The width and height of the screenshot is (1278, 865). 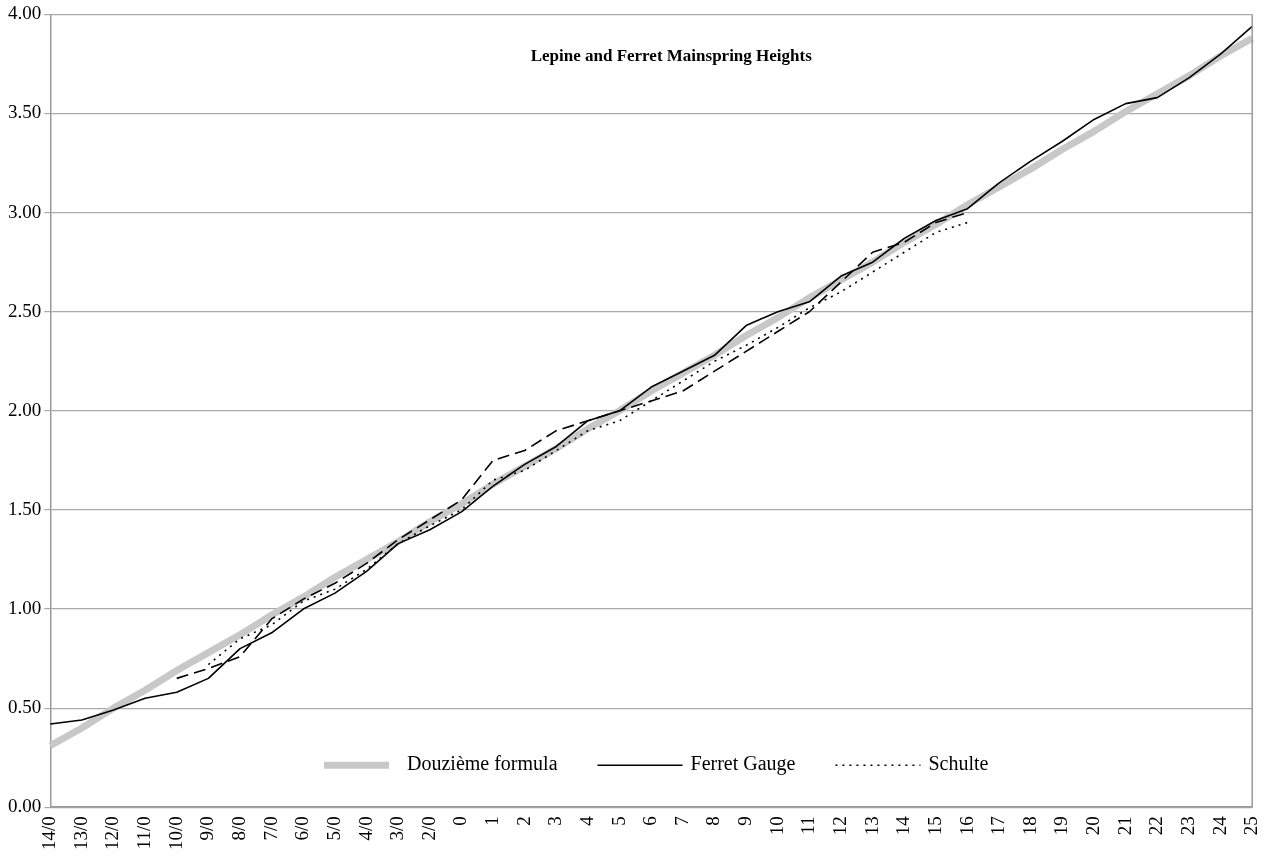 I want to click on y-tick-label: 3.50, so click(x=25, y=112).